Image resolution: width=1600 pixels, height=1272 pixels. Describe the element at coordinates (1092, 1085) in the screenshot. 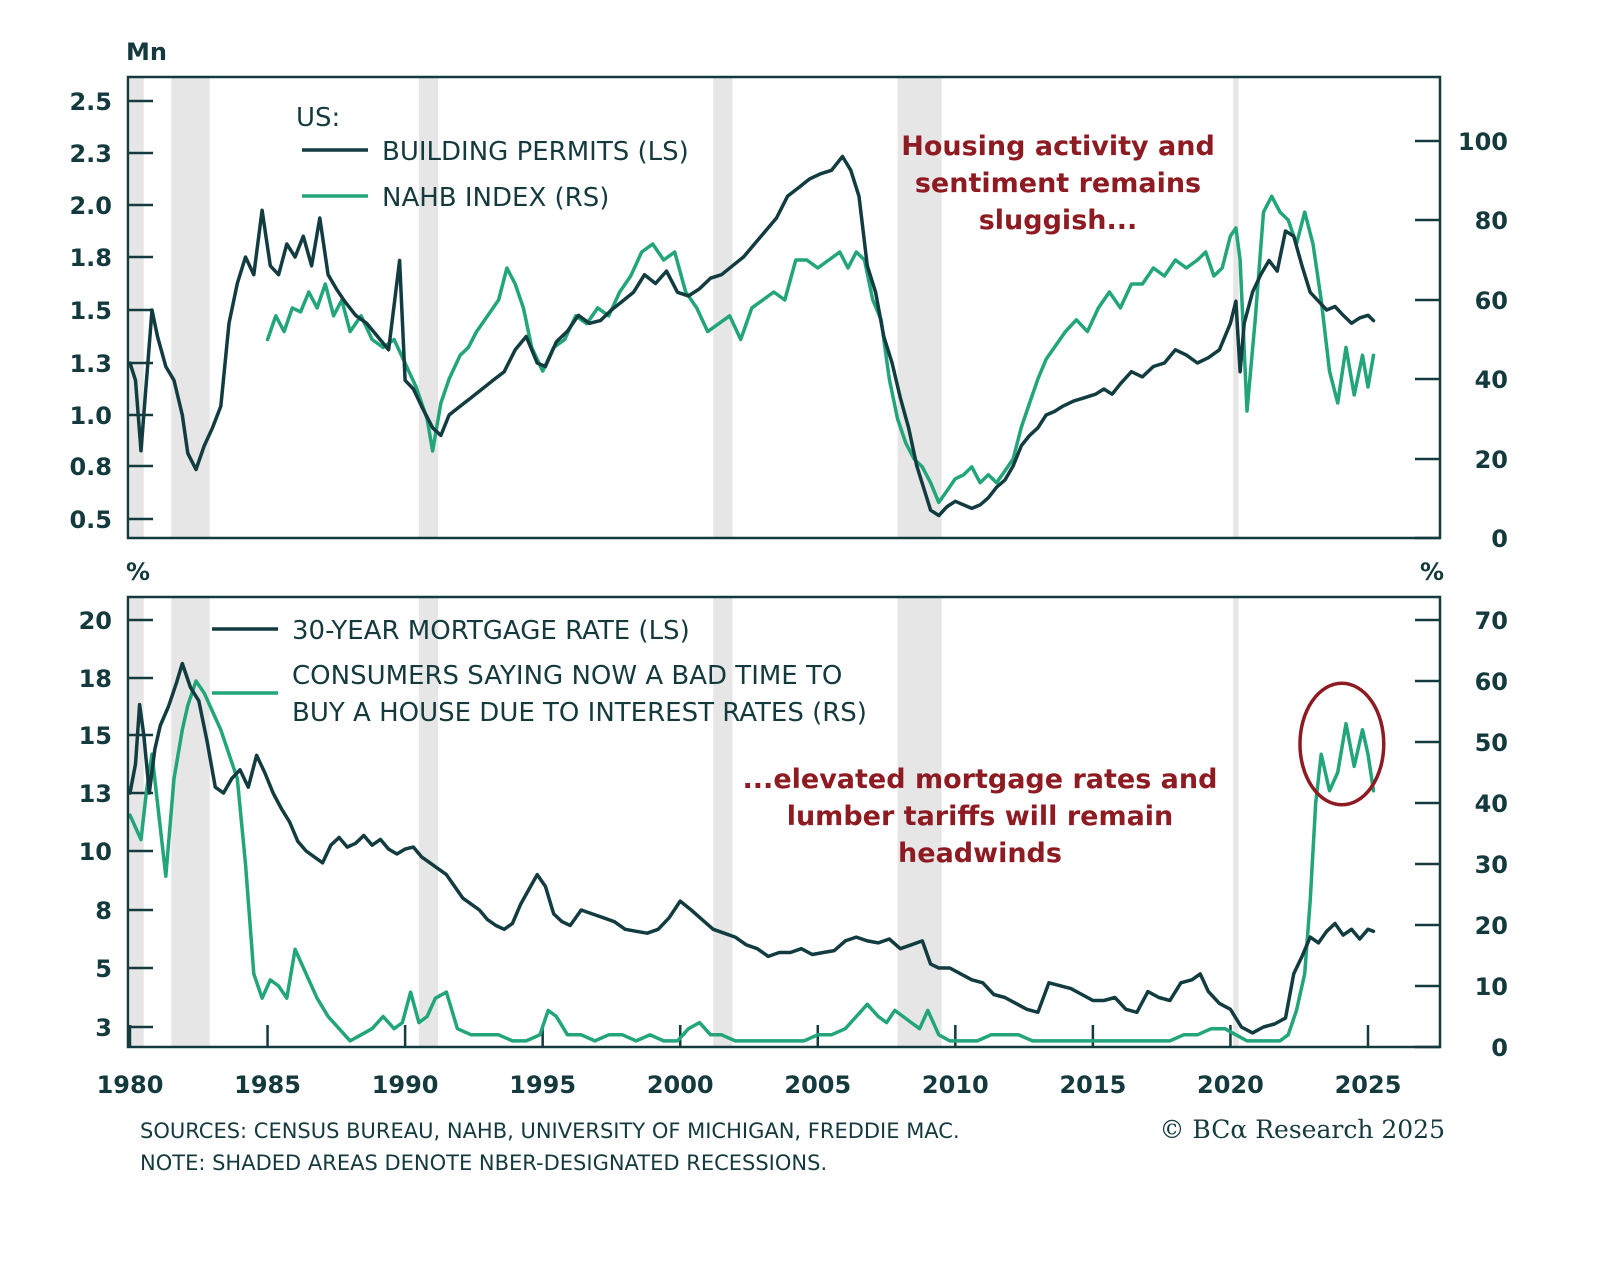

I see `x-tick-label: 2015` at that location.